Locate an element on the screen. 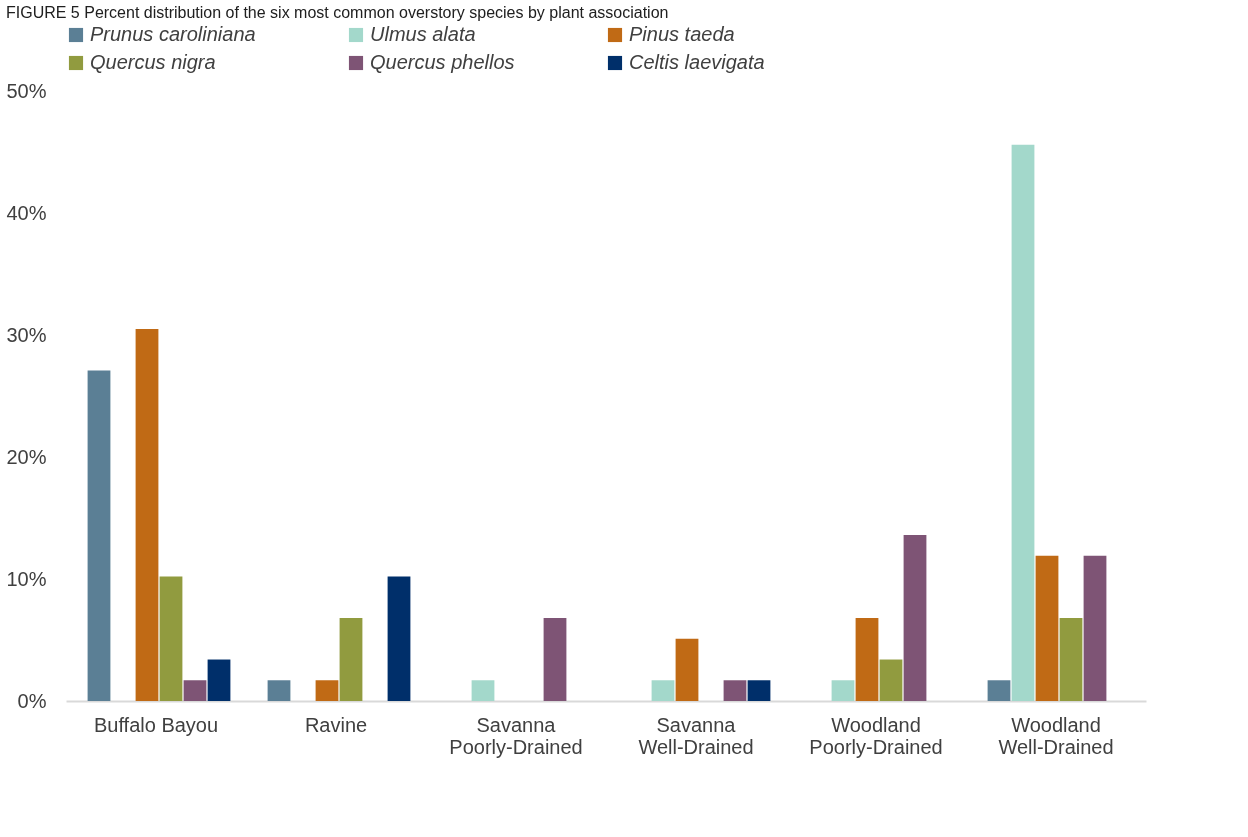  x-tick-label: Savanna Well-Drained is located at coordinates (696, 735).